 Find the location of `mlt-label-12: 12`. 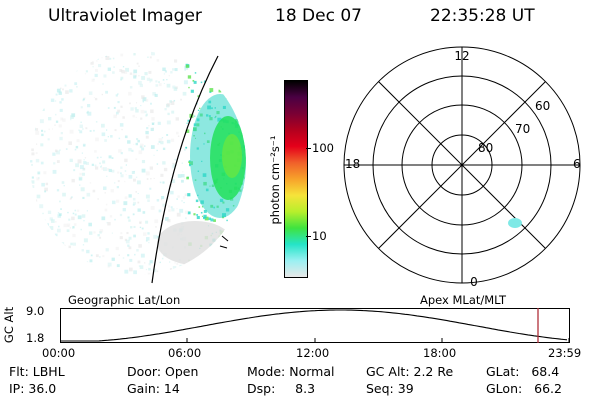

mlt-label-12: 12 is located at coordinates (461, 56).